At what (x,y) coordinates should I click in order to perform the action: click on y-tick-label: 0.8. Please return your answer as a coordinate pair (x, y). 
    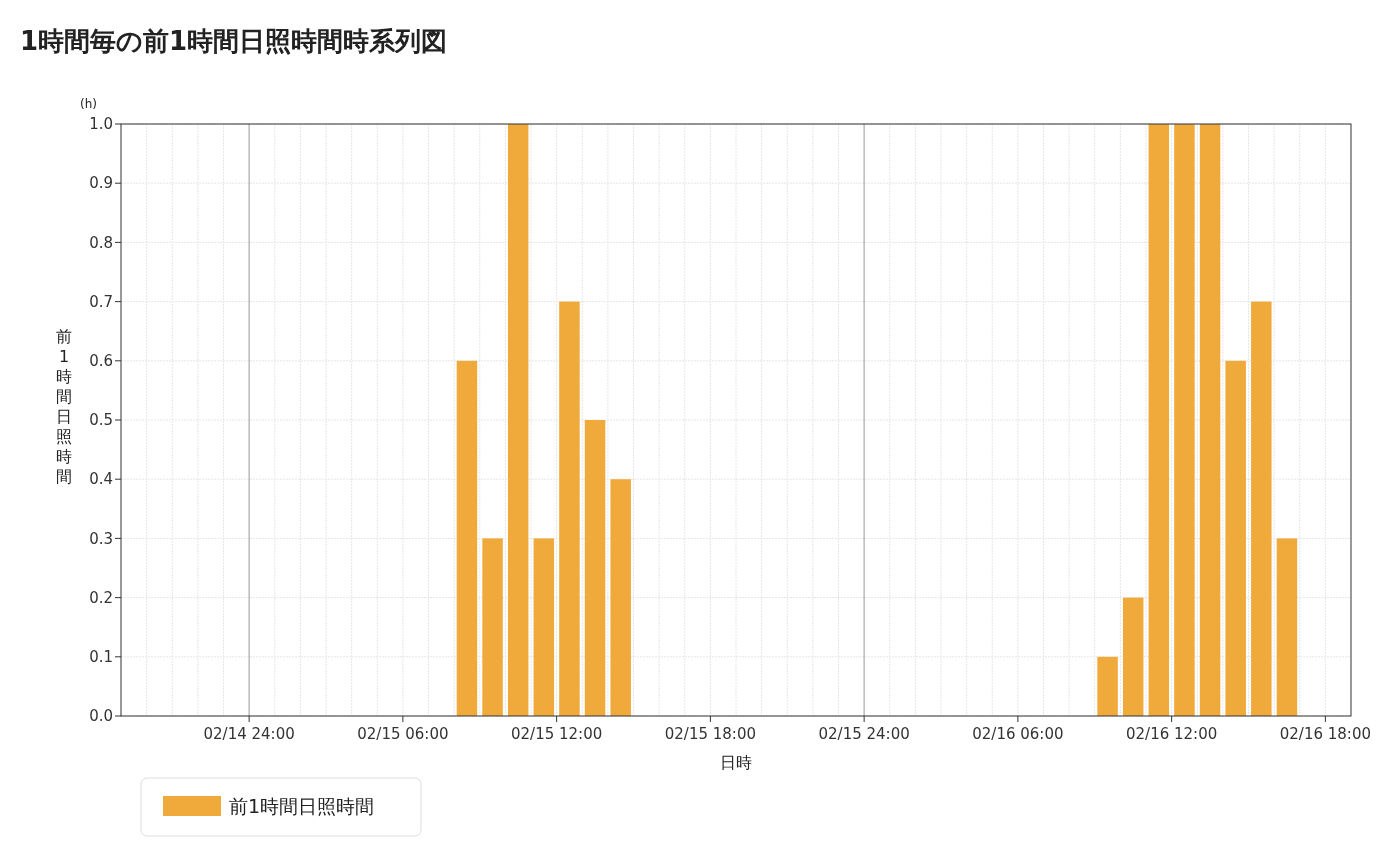
    Looking at the image, I should click on (101, 242).